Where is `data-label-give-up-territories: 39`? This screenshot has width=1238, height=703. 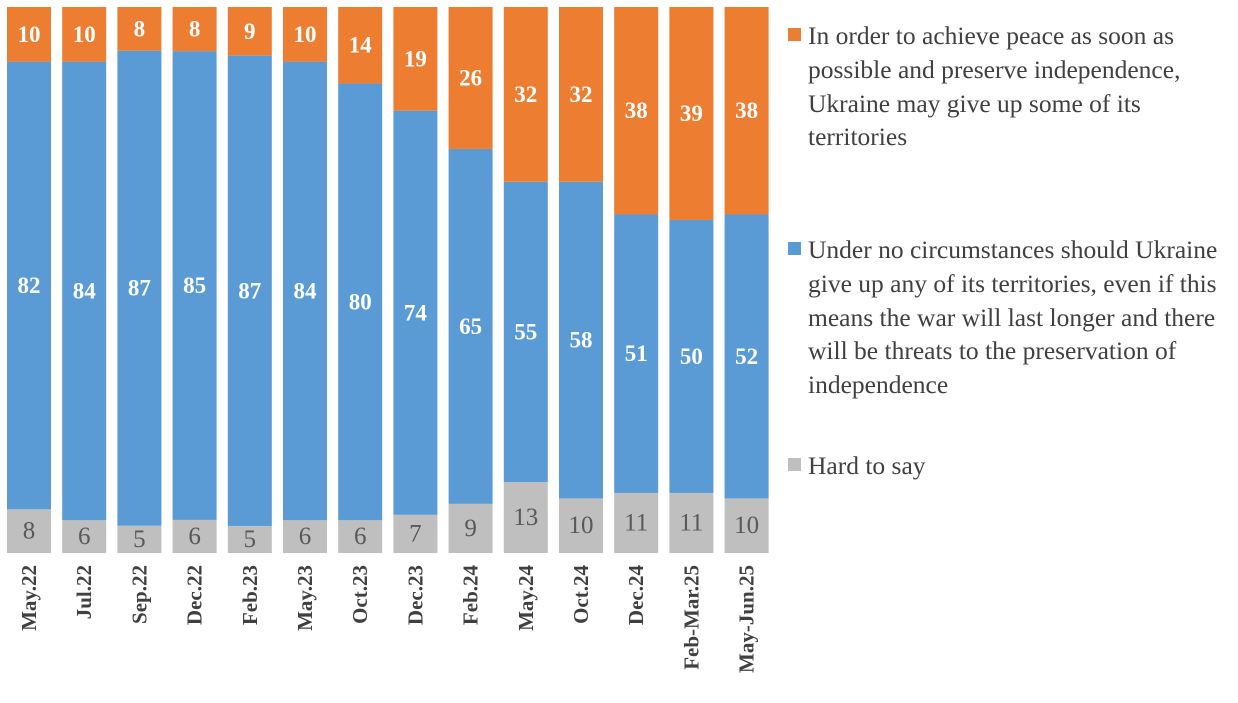 data-label-give-up-territories: 39 is located at coordinates (691, 113).